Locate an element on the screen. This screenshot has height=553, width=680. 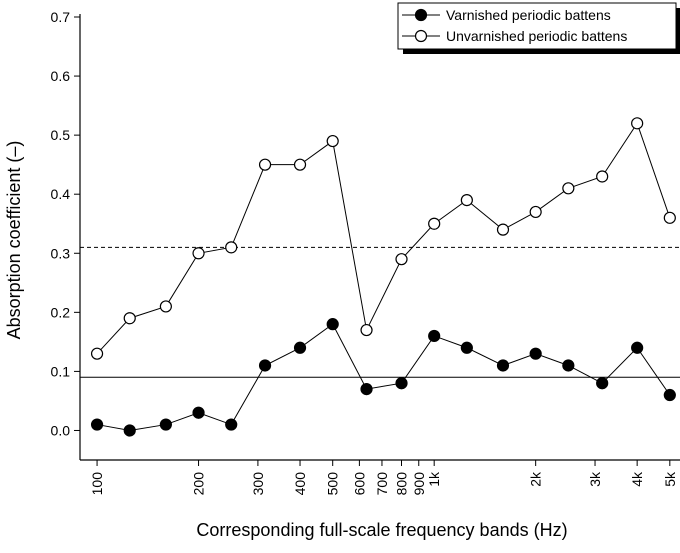
y-tick-label: 0.7 is located at coordinates (61, 17).